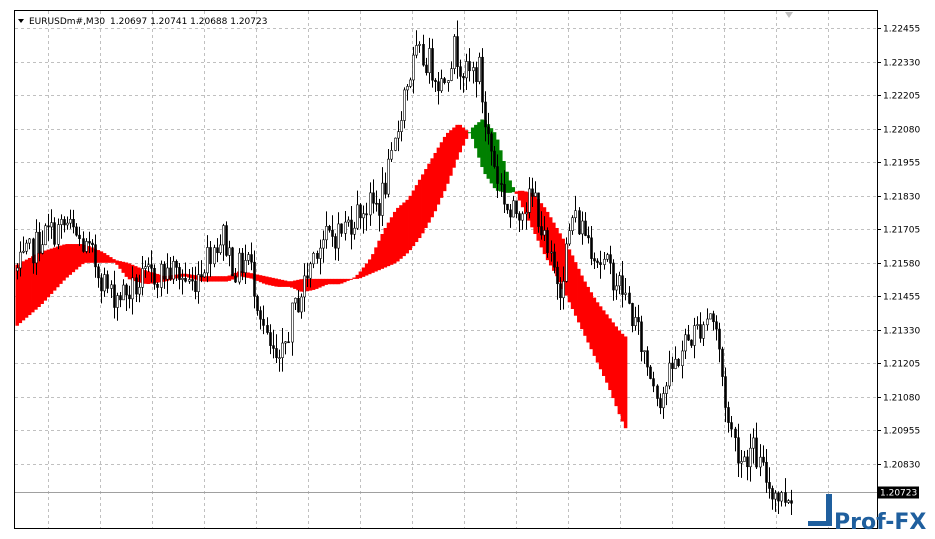 The image size is (935, 539). What do you see at coordinates (901, 432) in the screenshot?
I see `y-tick-label: 1.20955` at bounding box center [901, 432].